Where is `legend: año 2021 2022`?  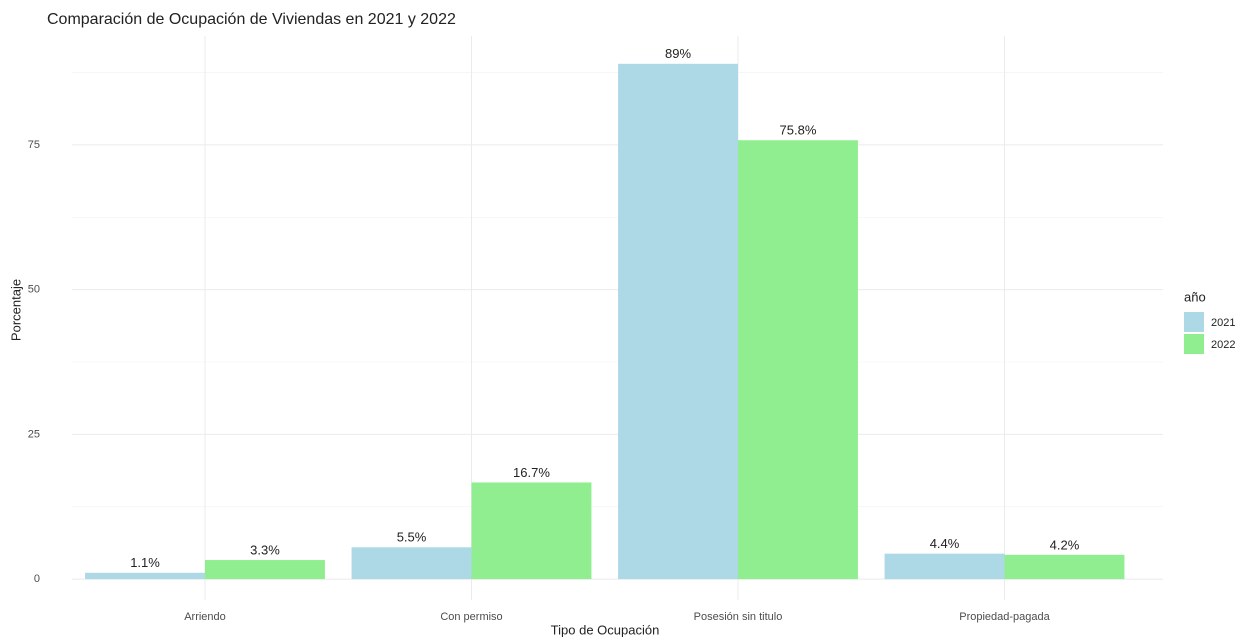 legend: año 2021 2022 is located at coordinates (1209, 321).